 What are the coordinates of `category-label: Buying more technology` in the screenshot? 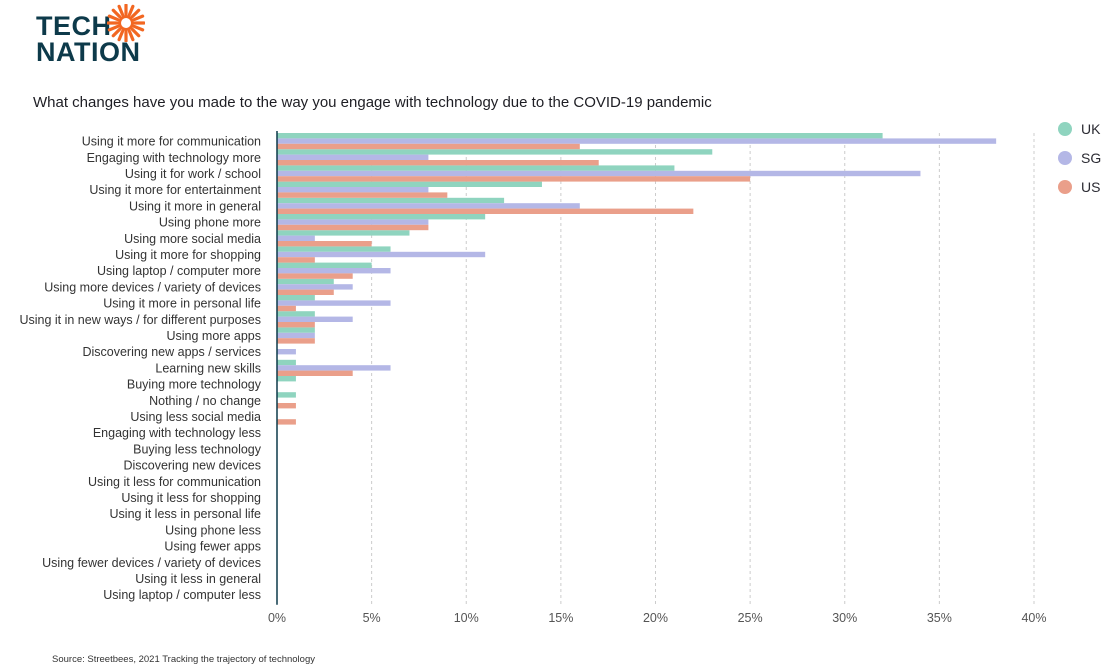 It's located at (194, 385).